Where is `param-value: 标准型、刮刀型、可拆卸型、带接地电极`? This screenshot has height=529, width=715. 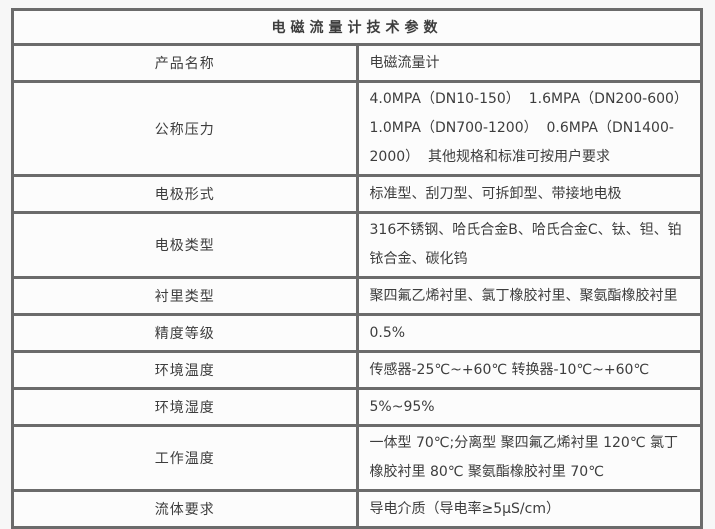 param-value: 标准型、刮刀型、可拆卸型、带接地电极 is located at coordinates (529, 194).